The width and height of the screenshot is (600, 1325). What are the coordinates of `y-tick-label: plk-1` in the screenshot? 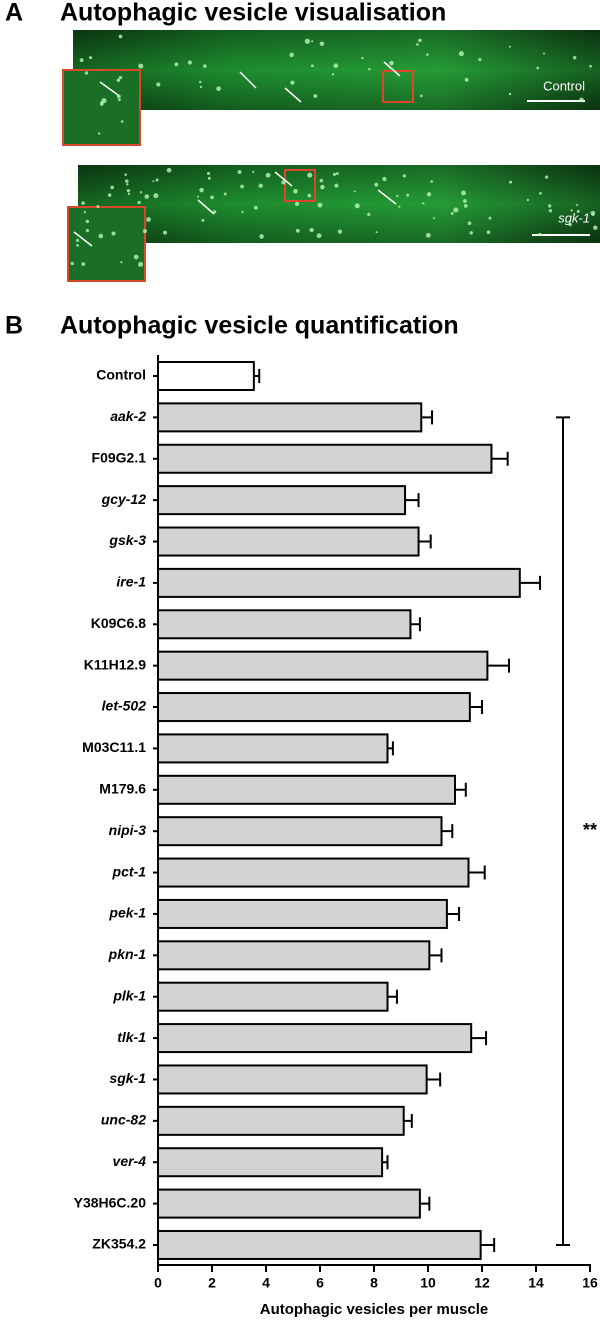 It's located at (129, 995).